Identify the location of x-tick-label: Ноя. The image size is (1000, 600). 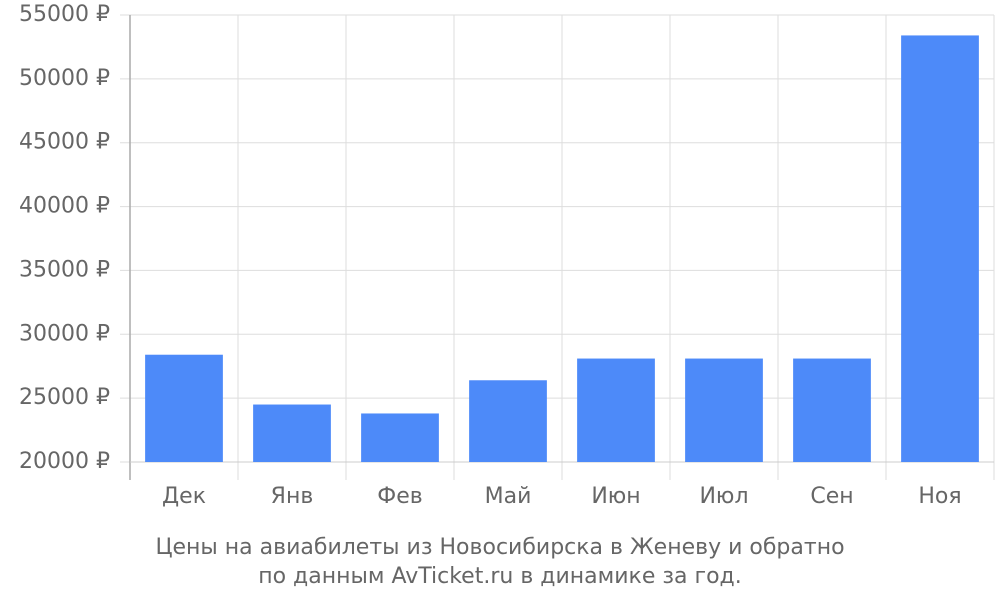
(939, 496).